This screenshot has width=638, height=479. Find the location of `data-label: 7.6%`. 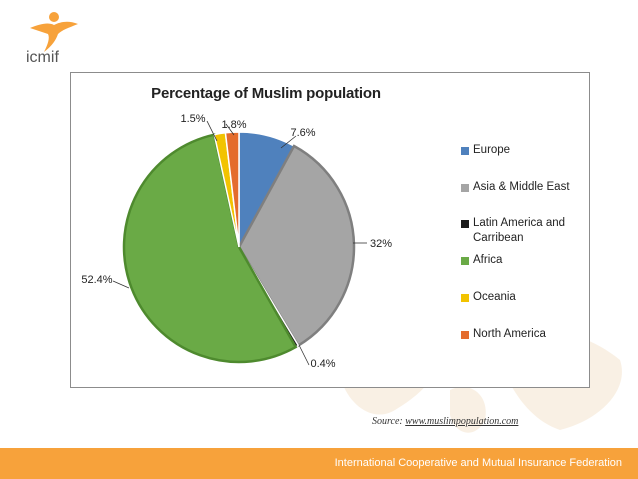

data-label: 7.6% is located at coordinates (302, 133).